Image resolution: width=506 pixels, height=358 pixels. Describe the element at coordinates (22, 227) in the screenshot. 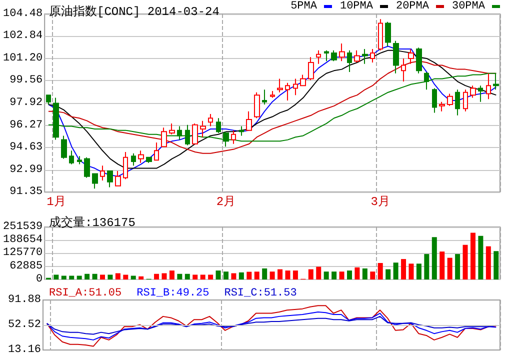

I see `y-tick-label: 251539` at that location.